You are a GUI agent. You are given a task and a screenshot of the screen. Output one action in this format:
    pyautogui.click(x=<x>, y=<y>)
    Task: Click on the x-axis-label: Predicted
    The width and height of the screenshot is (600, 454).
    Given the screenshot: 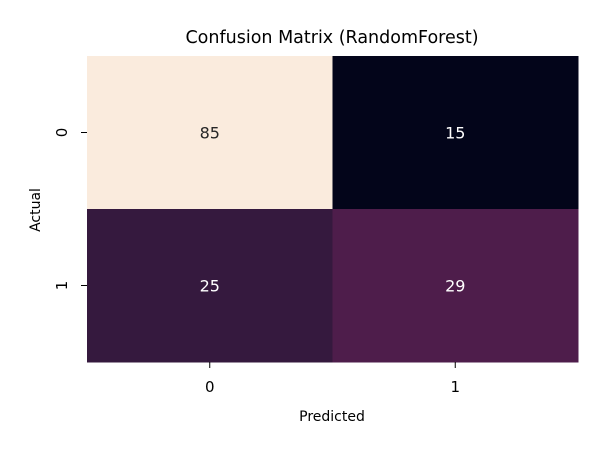 What is the action you would take?
    pyautogui.click(x=332, y=417)
    